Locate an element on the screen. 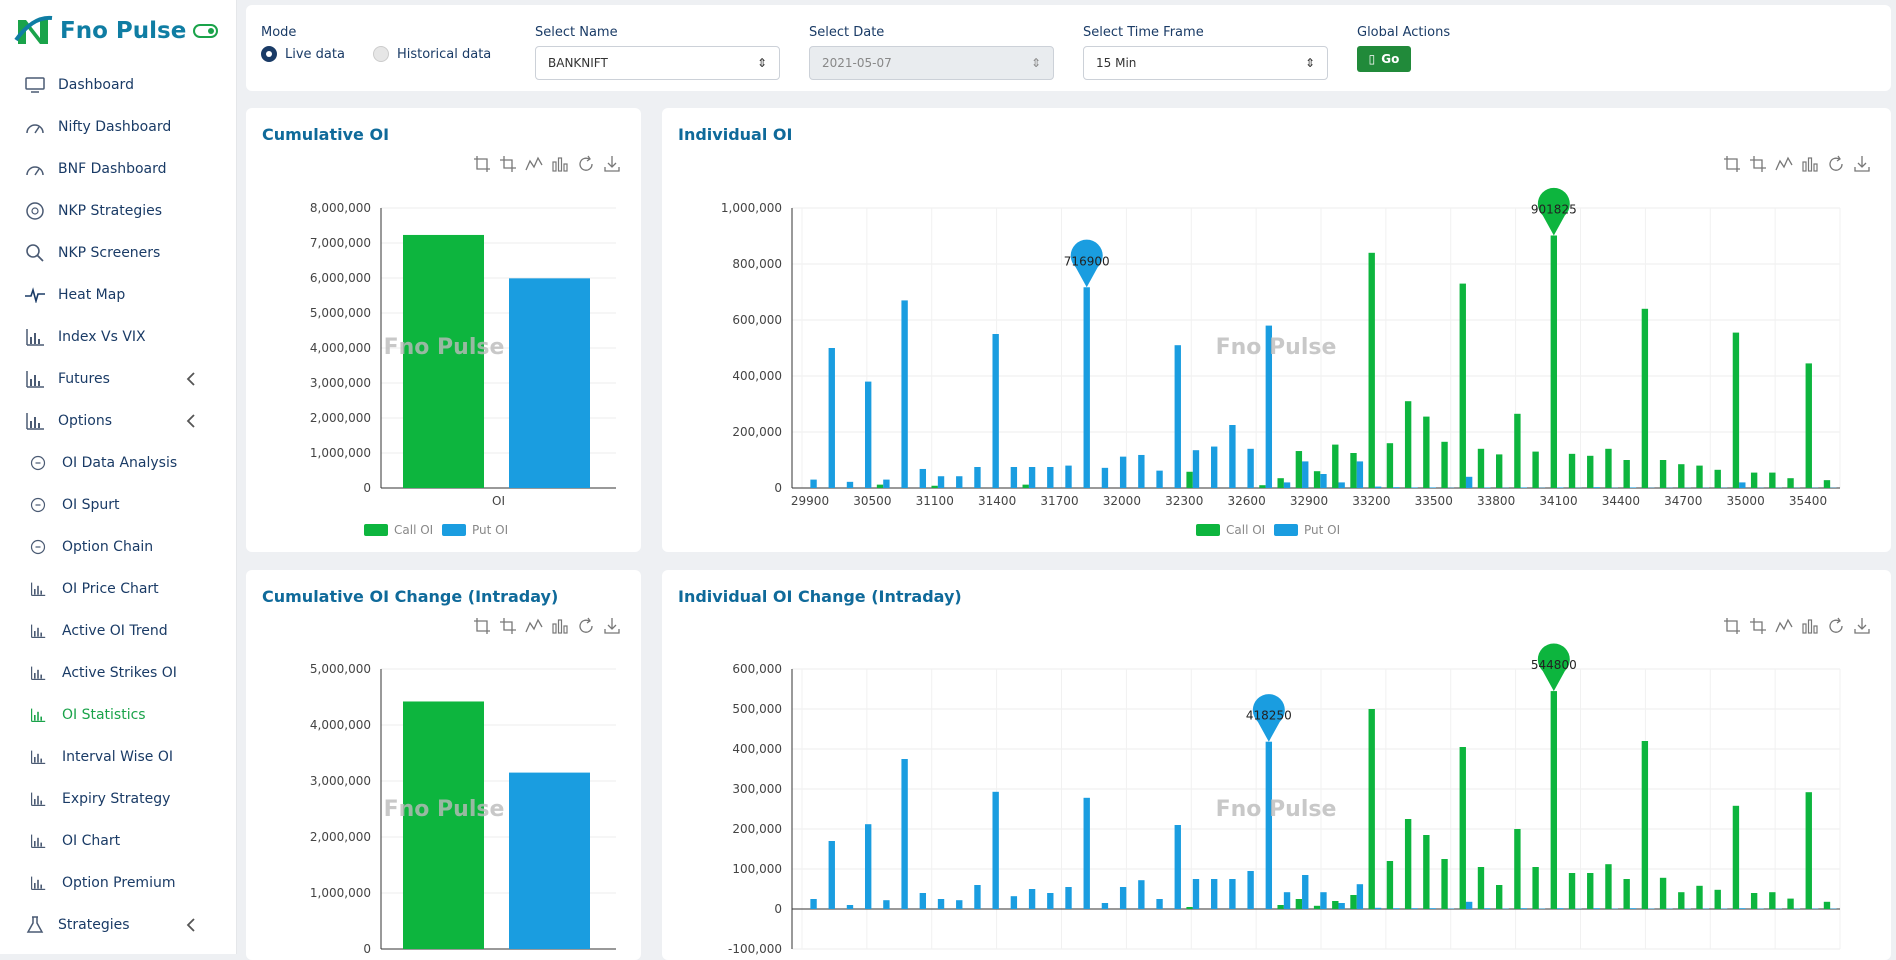 The height and width of the screenshot is (960, 1896). sidebar-item-expiry-strategy: Expiry Strategy is located at coordinates (118, 799).